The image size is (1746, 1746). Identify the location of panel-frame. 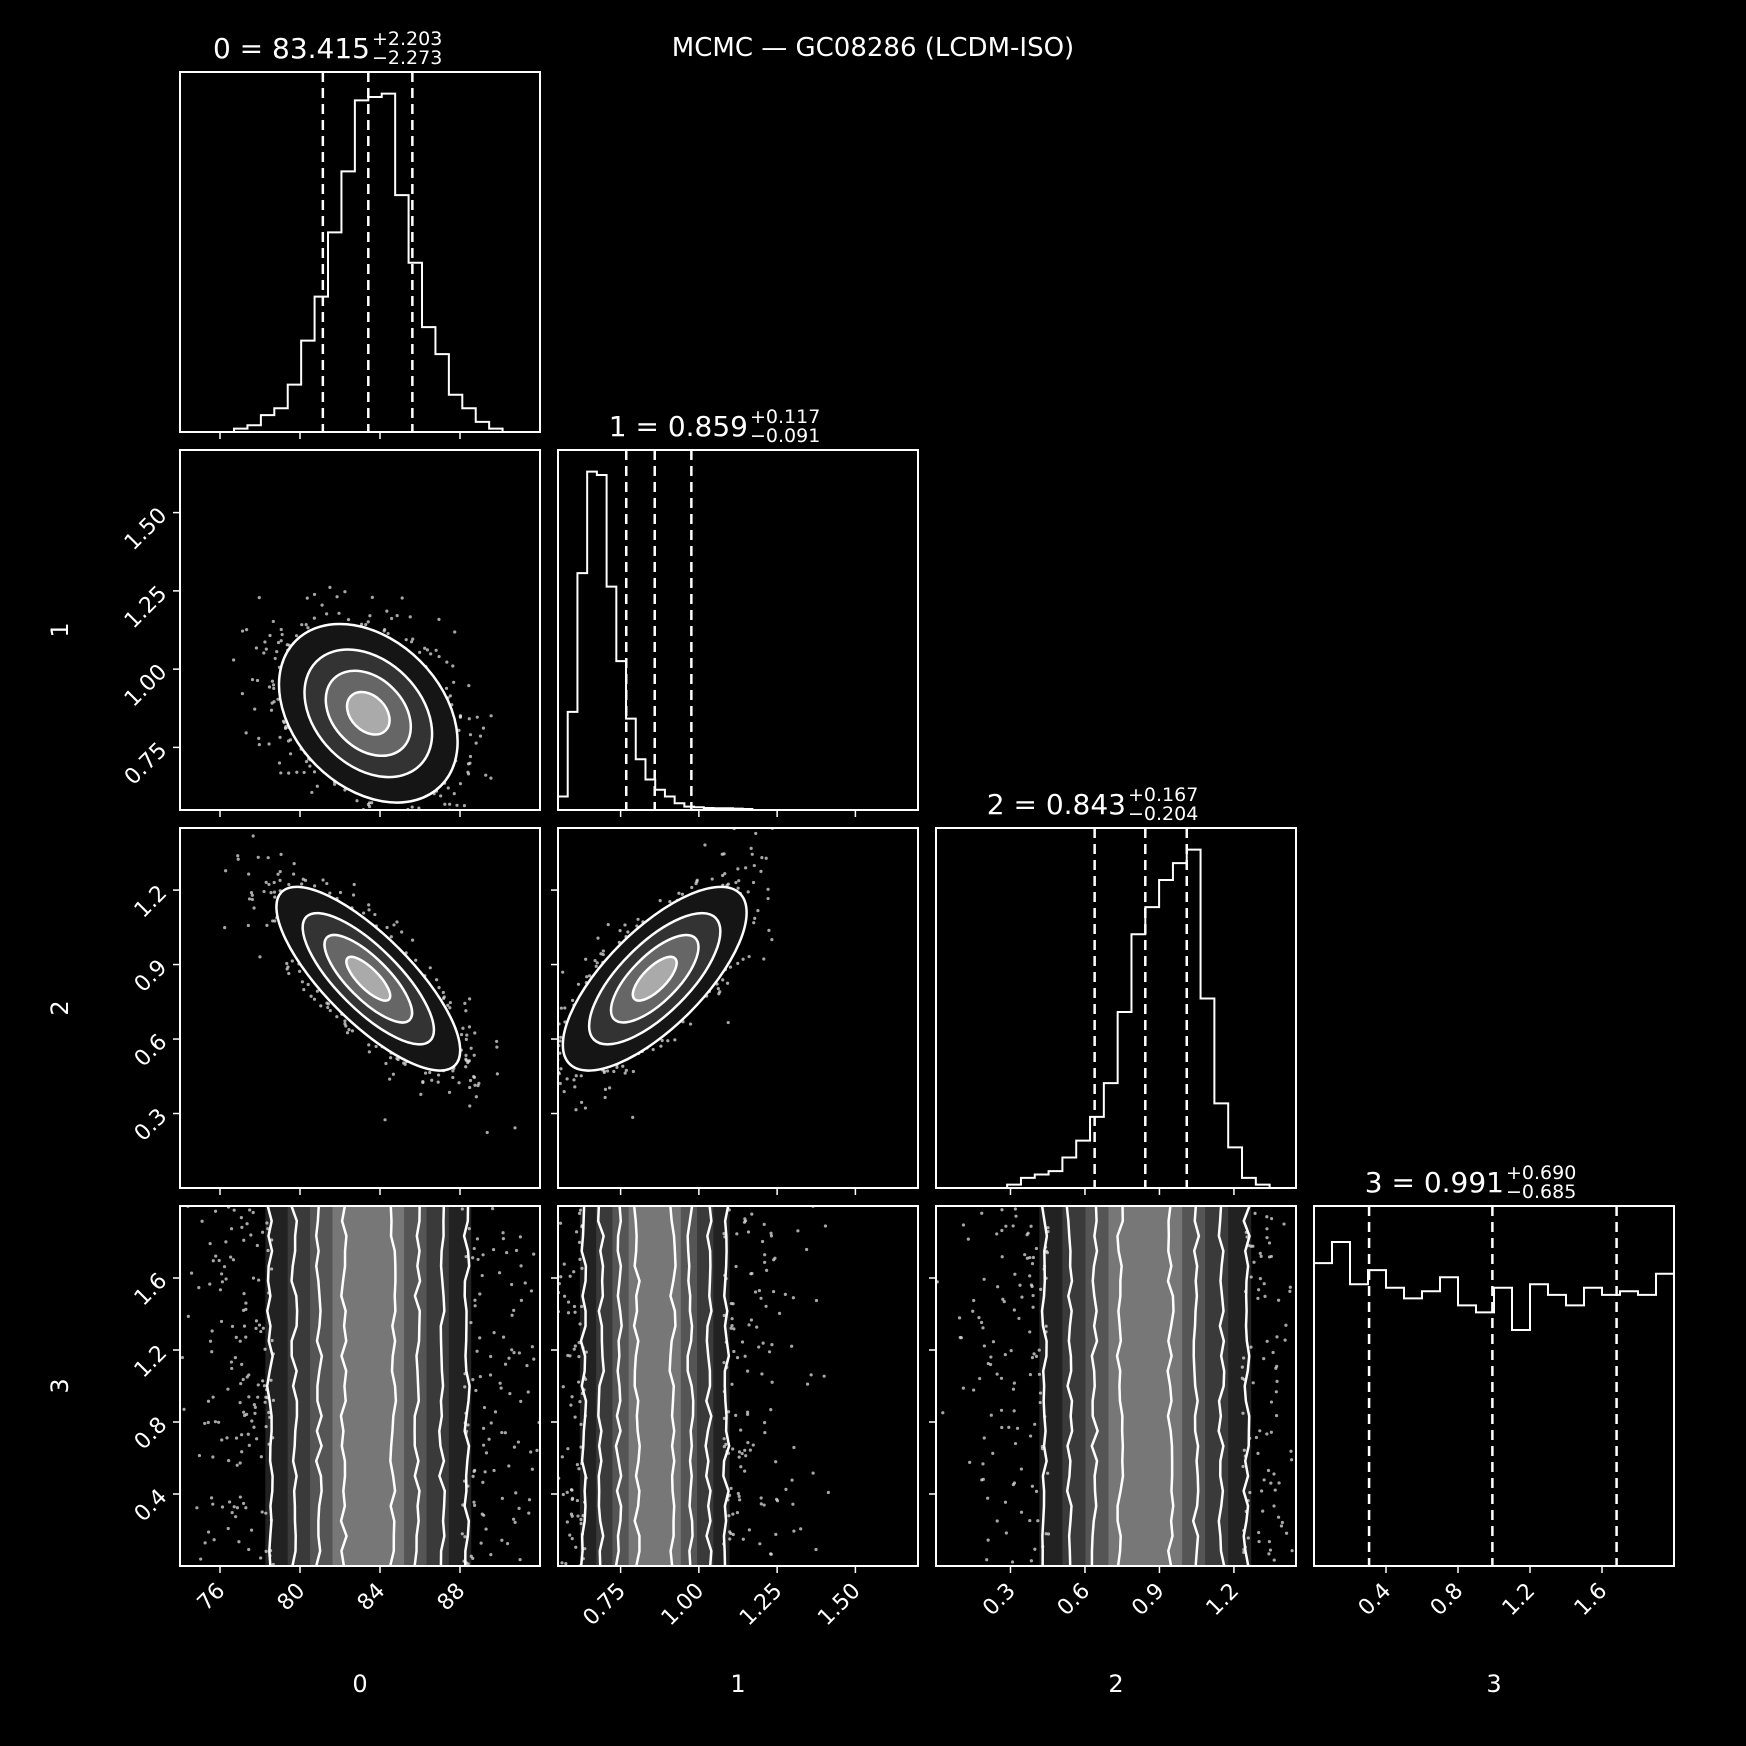
(738, 1008).